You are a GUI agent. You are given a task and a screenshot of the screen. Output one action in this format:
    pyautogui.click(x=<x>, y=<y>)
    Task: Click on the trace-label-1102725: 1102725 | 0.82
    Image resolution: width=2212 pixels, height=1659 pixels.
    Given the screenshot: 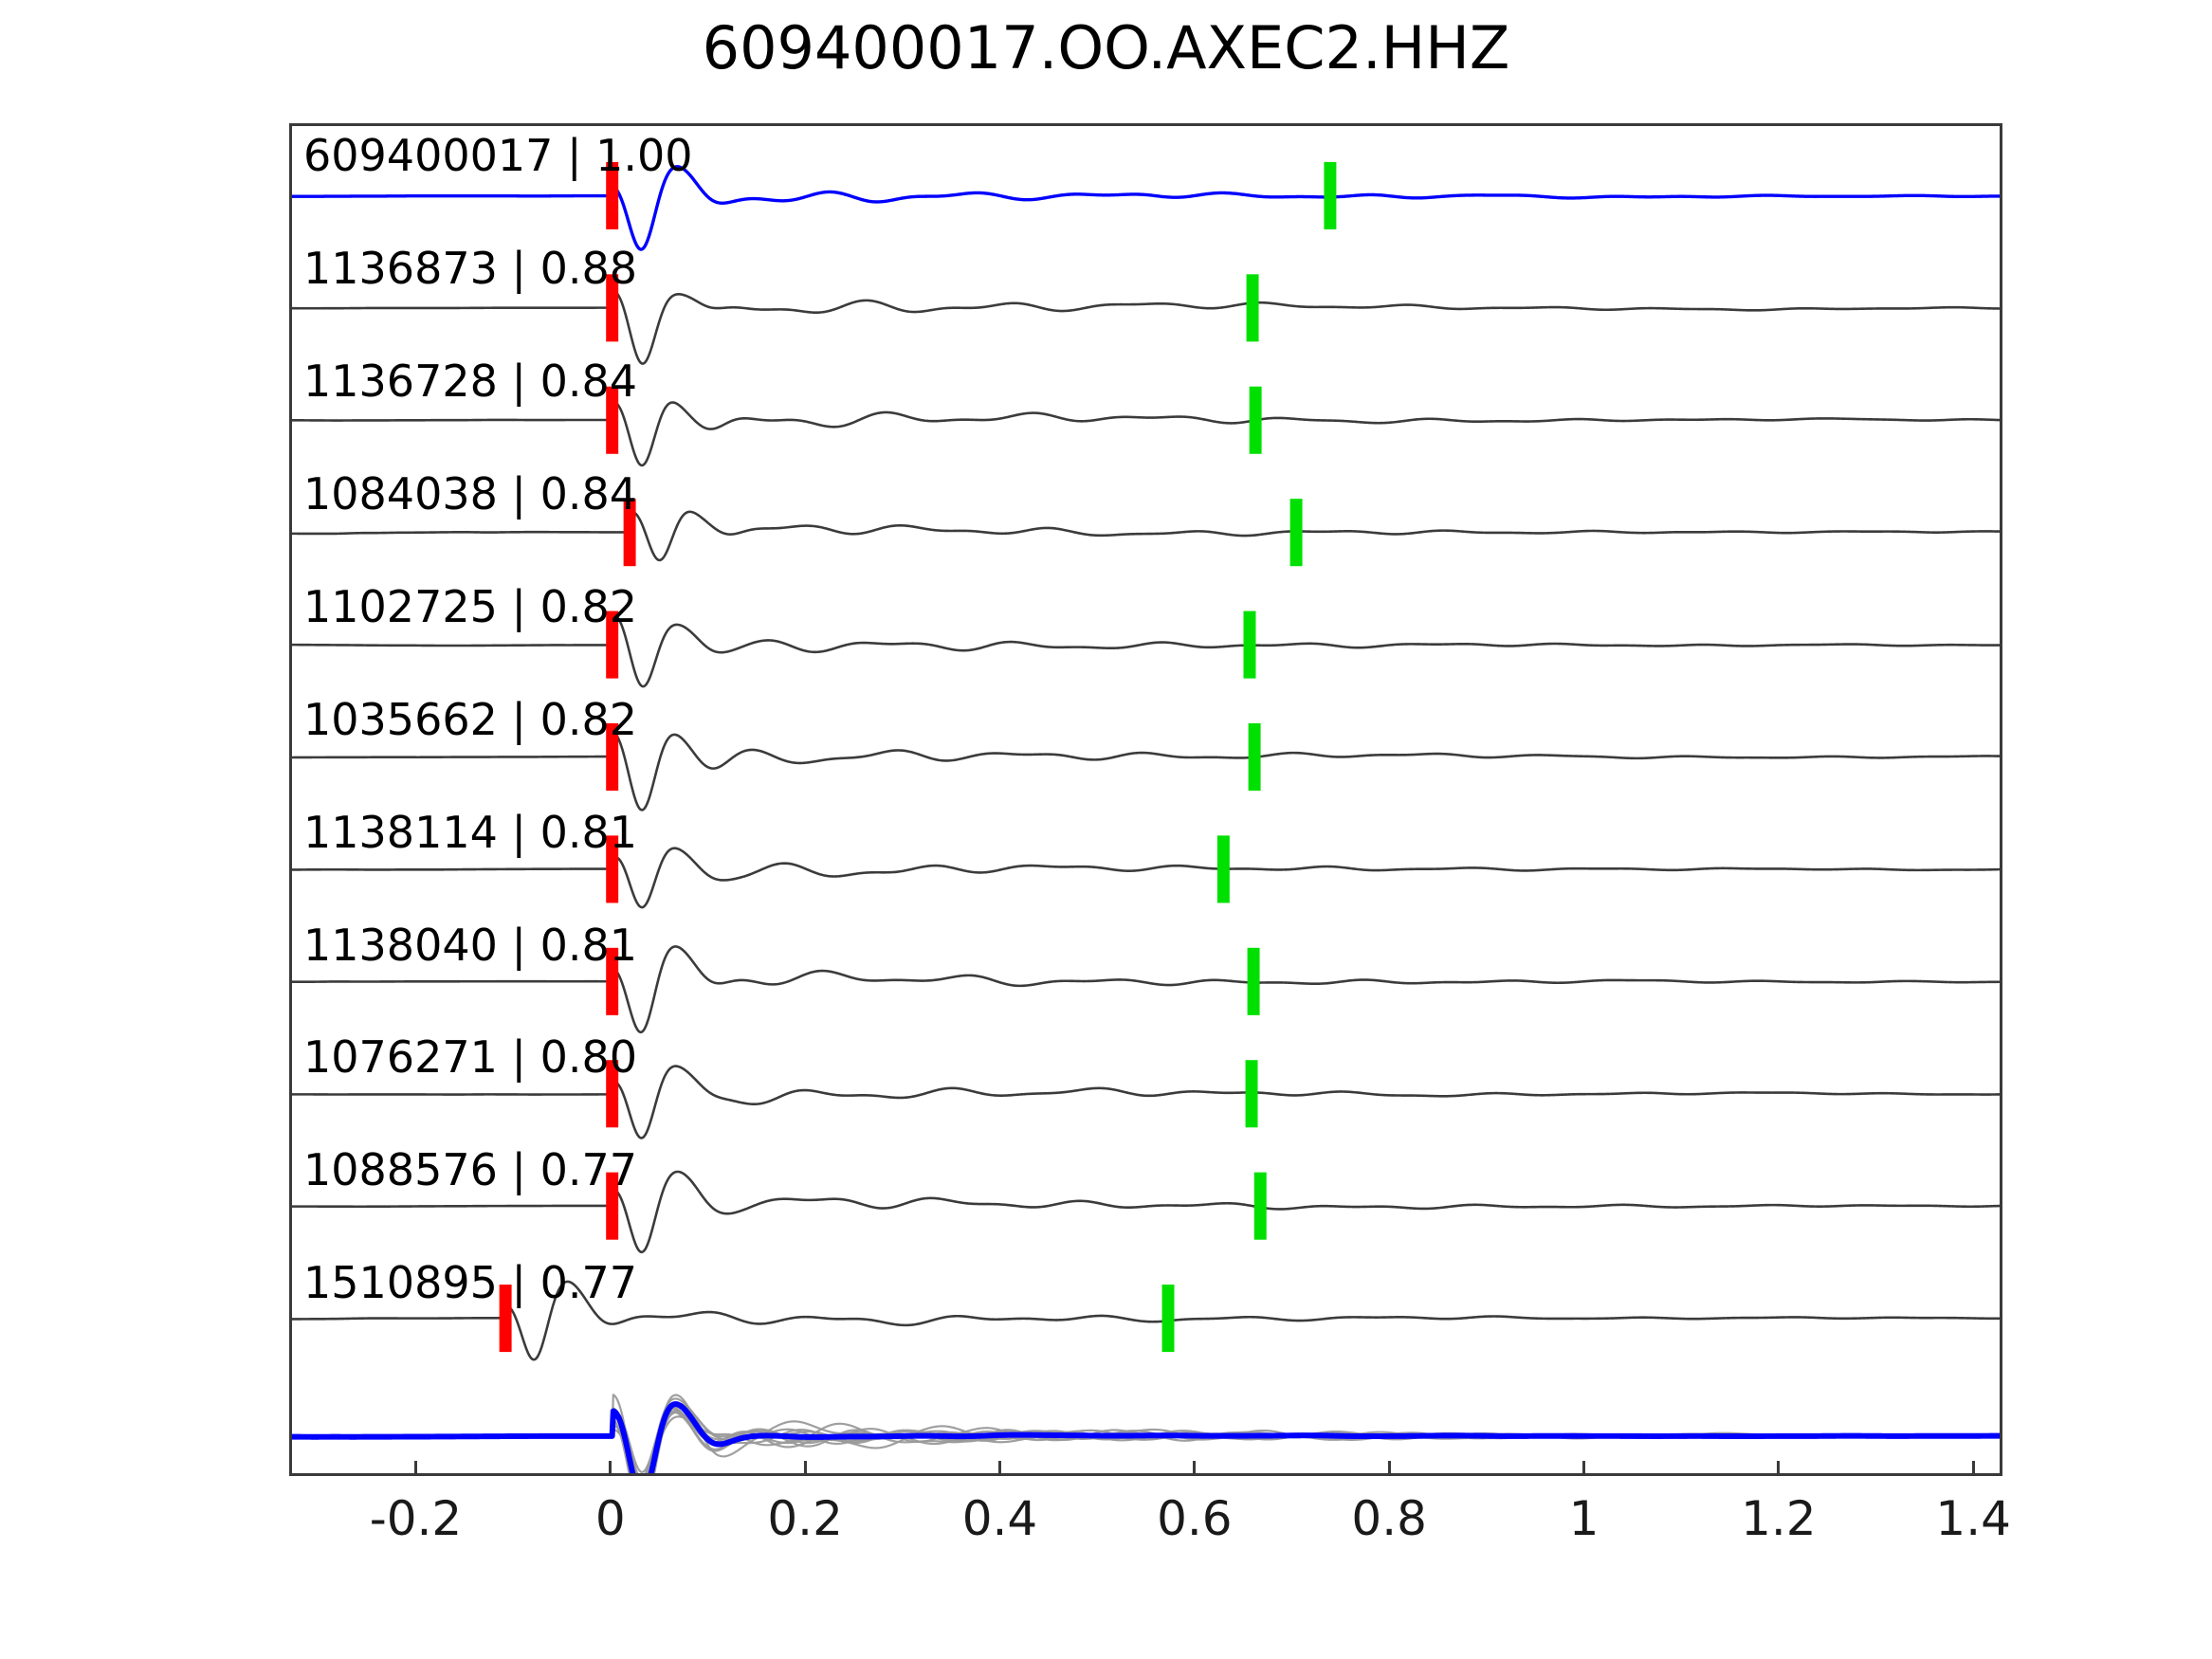 What is the action you would take?
    pyautogui.click(x=470, y=606)
    